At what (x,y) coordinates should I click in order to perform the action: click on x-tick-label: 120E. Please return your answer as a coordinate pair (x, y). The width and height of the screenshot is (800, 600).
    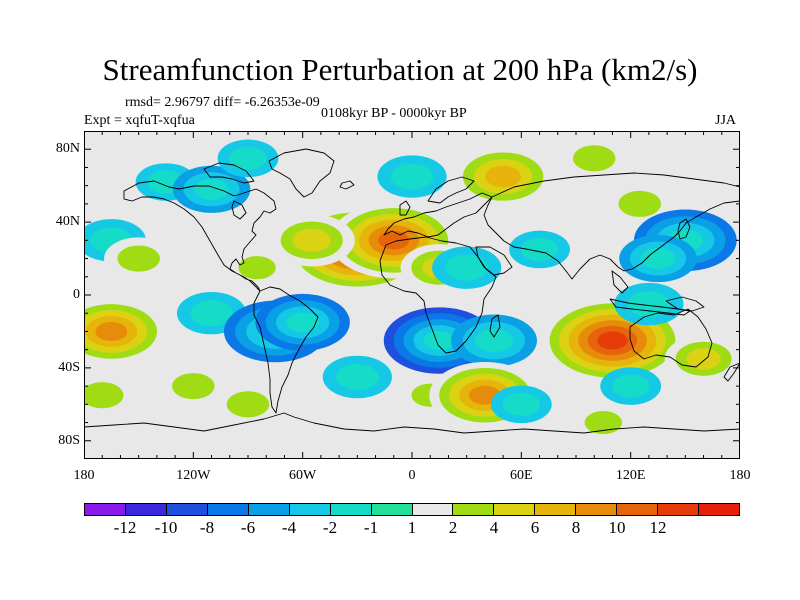
    Looking at the image, I should click on (630, 475).